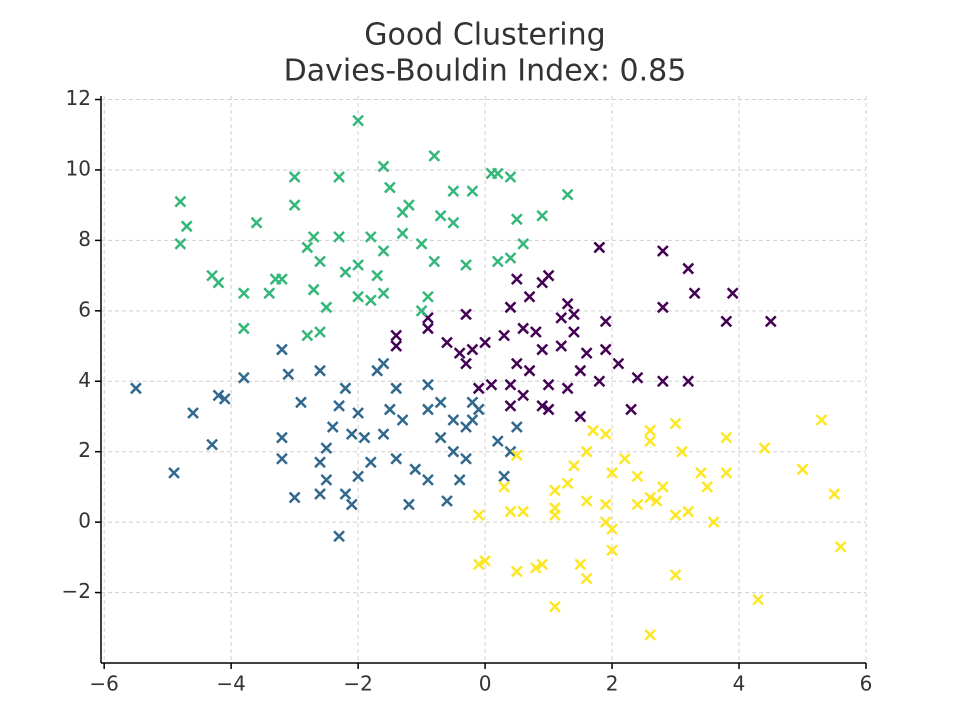 Image resolution: width=966 pixels, height=720 pixels. Describe the element at coordinates (739, 684) in the screenshot. I see `x-tick-label: 4` at that location.